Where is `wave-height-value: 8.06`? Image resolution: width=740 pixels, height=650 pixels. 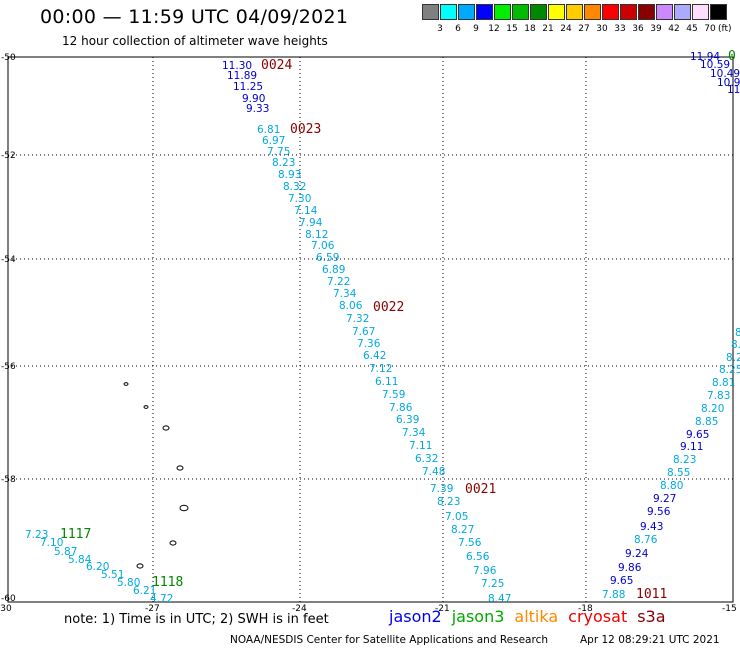
wave-height-value: 8.06 is located at coordinates (351, 306).